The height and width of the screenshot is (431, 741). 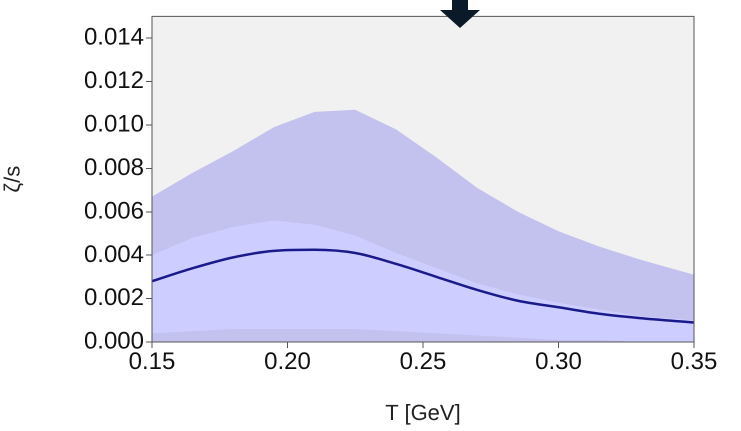 What do you see at coordinates (558, 362) in the screenshot?
I see `x-tick-label: 0.30` at bounding box center [558, 362].